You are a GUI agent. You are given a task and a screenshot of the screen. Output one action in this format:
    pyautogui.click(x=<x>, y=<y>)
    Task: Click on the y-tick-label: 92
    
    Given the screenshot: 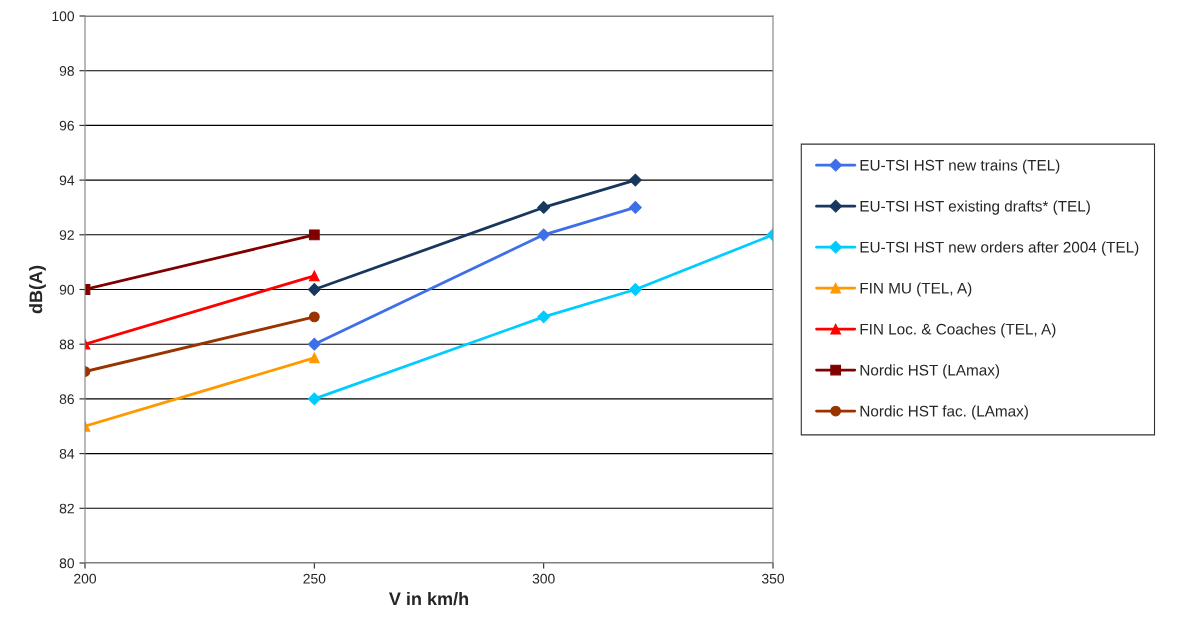 What is the action you would take?
    pyautogui.click(x=66, y=235)
    